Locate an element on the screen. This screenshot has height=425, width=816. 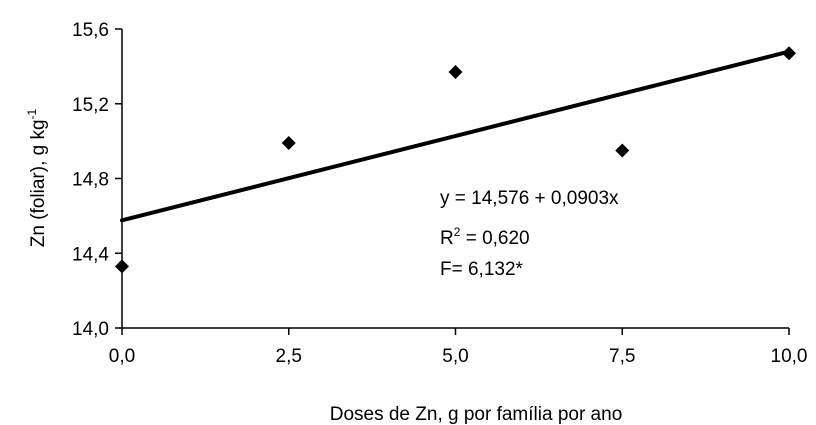
x-tick-label: 10,0 is located at coordinates (789, 356).